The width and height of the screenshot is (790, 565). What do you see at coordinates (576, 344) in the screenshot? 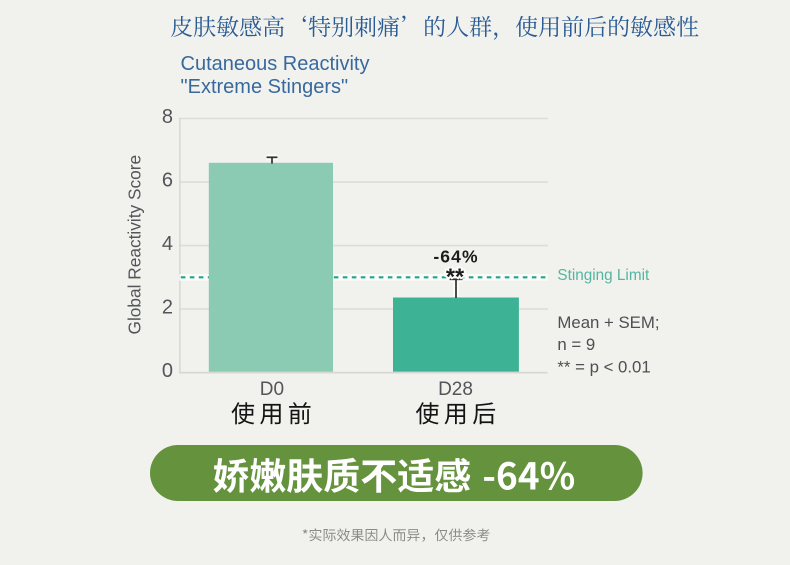
I see `svg-text: n = 9` at bounding box center [576, 344].